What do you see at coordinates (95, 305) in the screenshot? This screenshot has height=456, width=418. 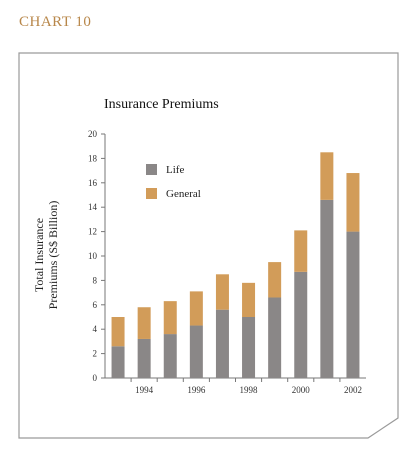 I see `y-tick-label: 6` at bounding box center [95, 305].